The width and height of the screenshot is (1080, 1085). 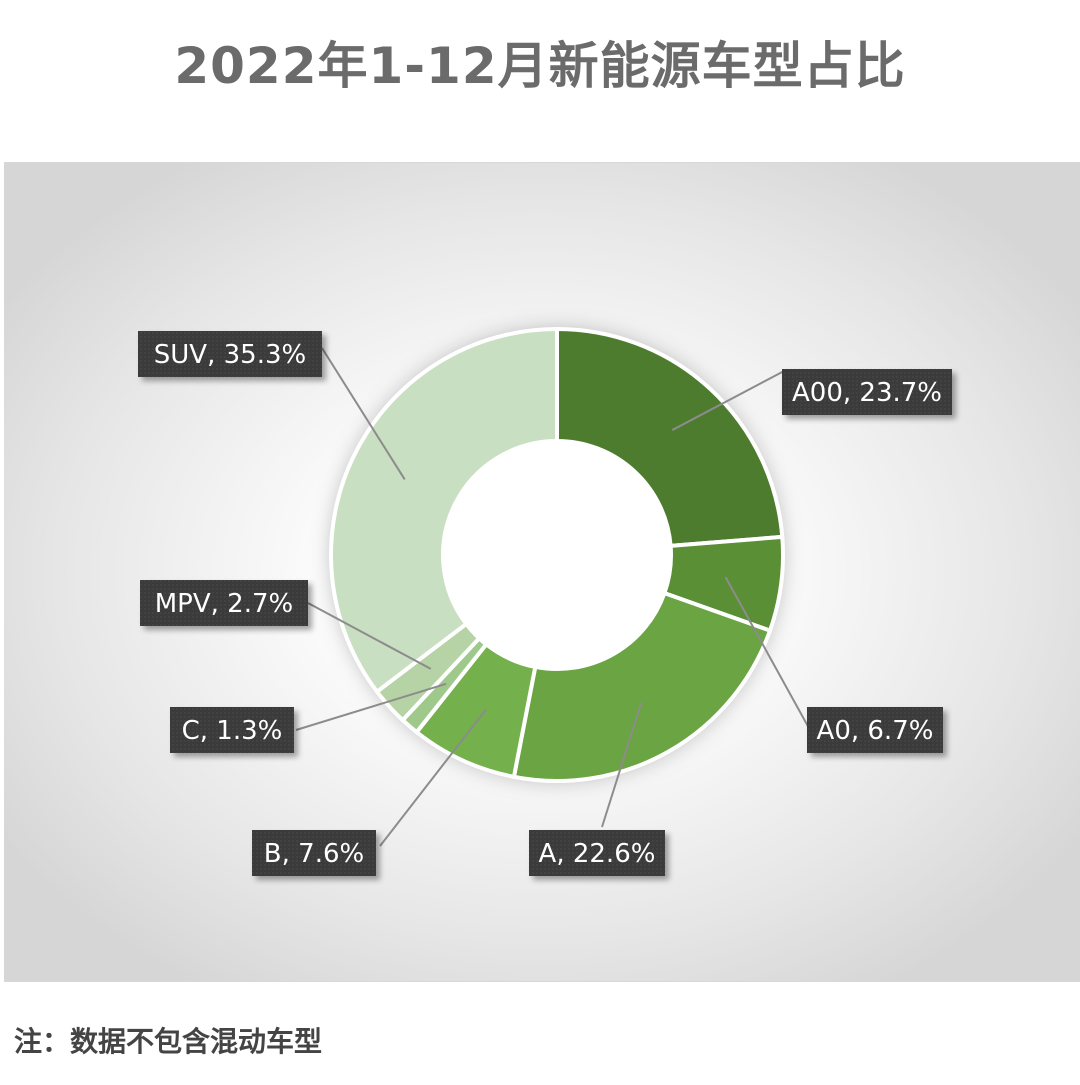 I want to click on data-label-text: SUV, 35.3%, so click(x=230, y=355).